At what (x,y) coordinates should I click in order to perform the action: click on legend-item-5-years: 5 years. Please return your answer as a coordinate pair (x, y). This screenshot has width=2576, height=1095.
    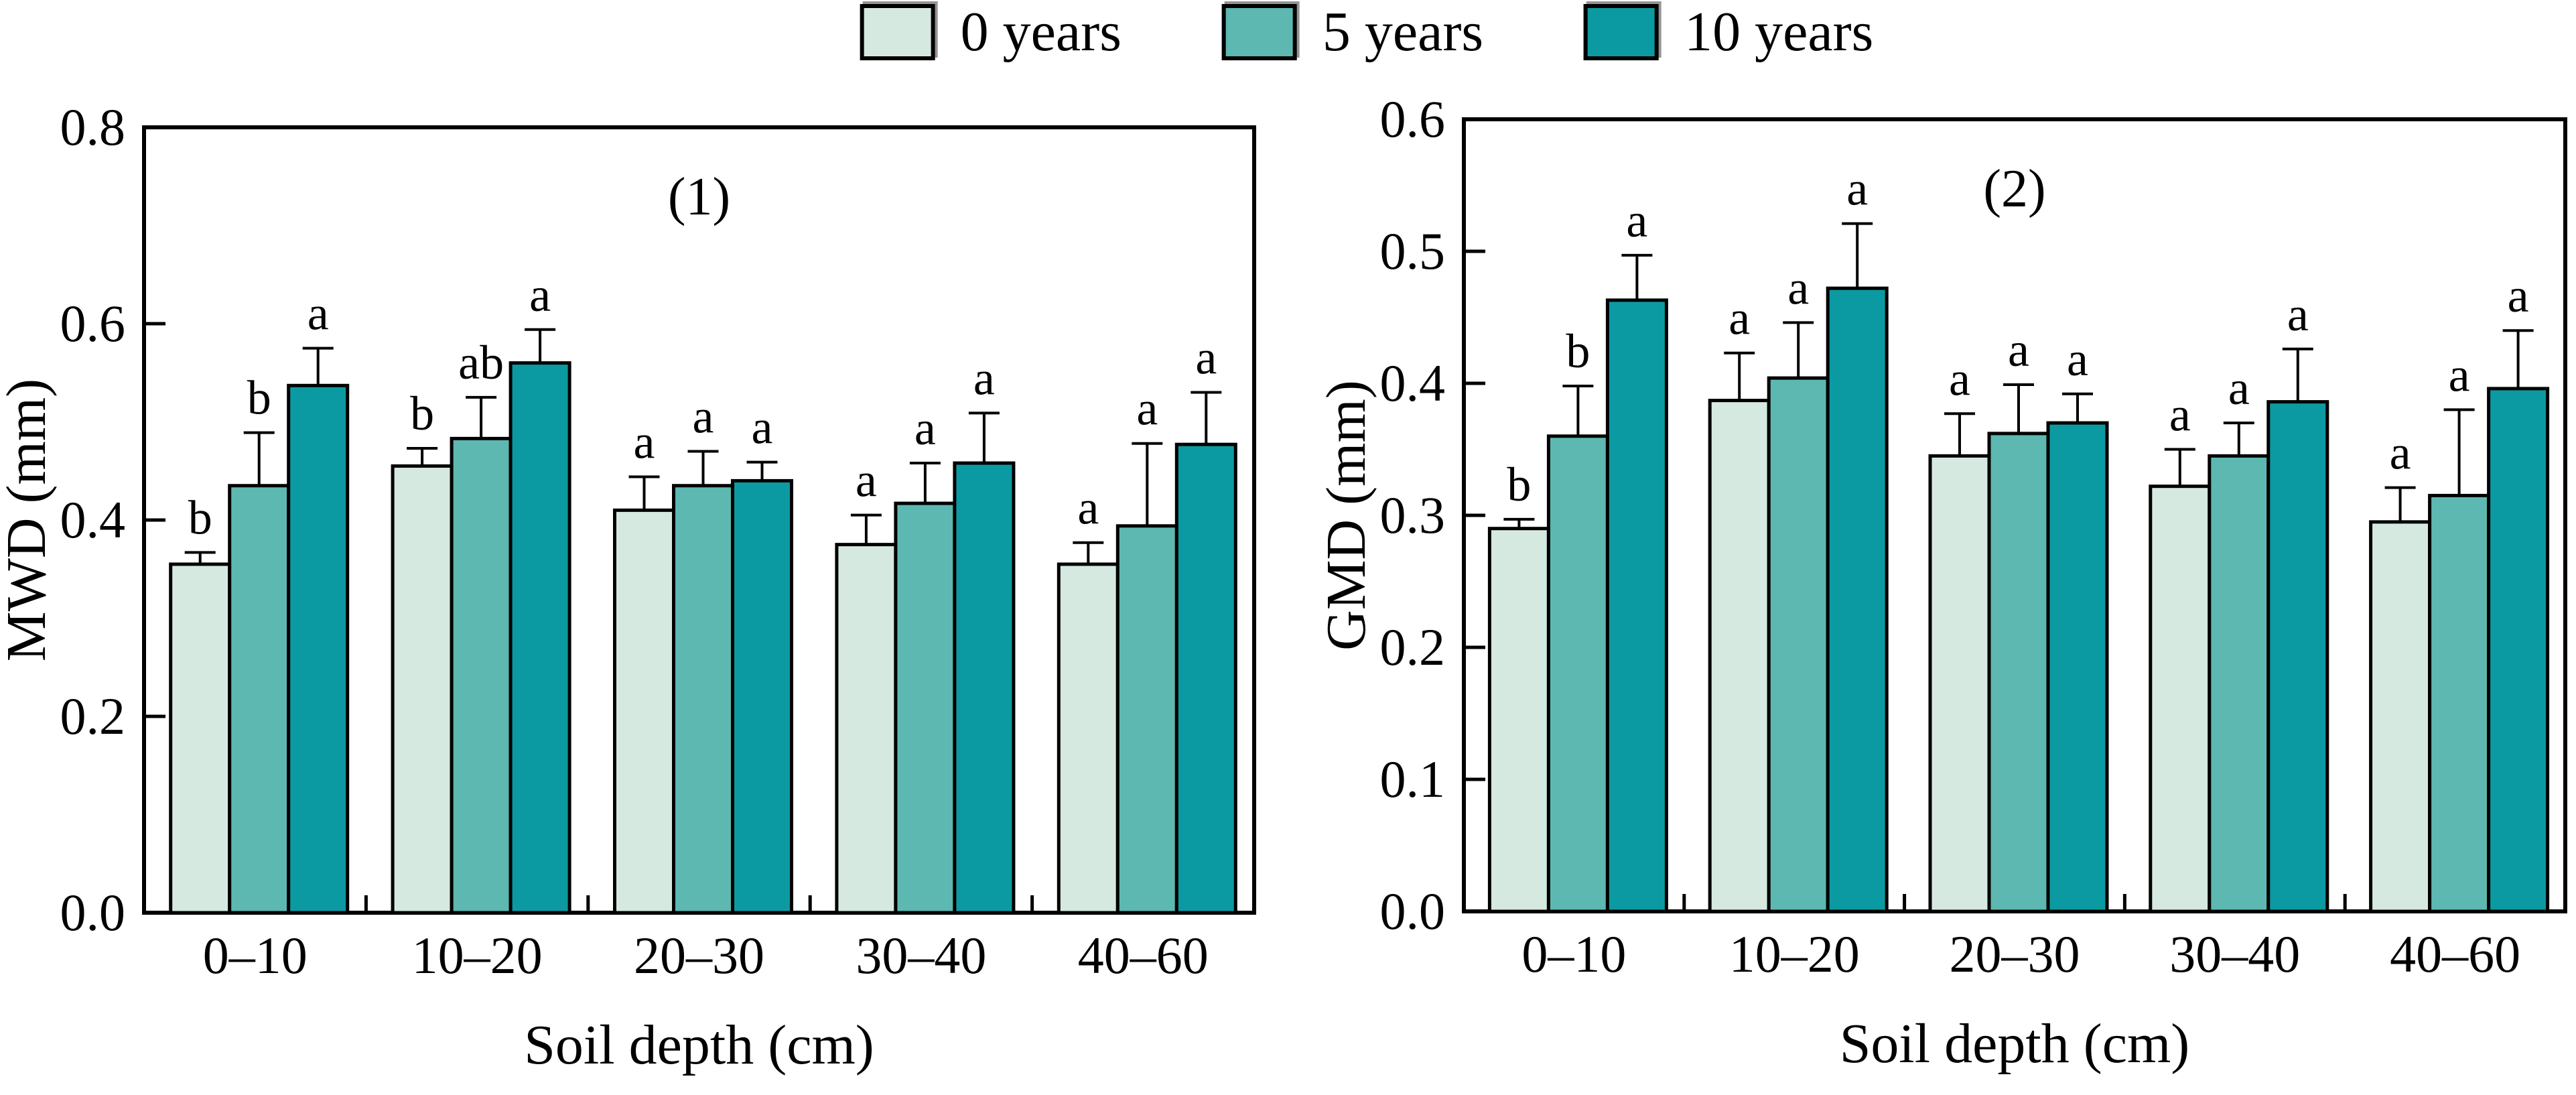
    Looking at the image, I should click on (1352, 32).